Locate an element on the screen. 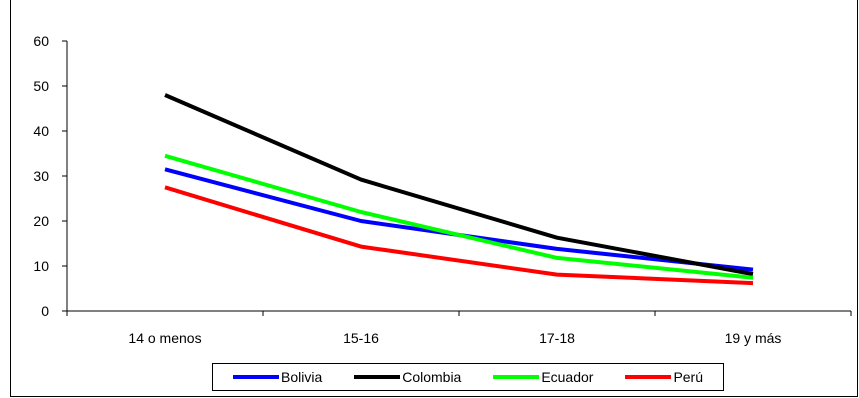 This screenshot has height=398, width=859. legend-item-bolivia: Bolivia is located at coordinates (277, 377).